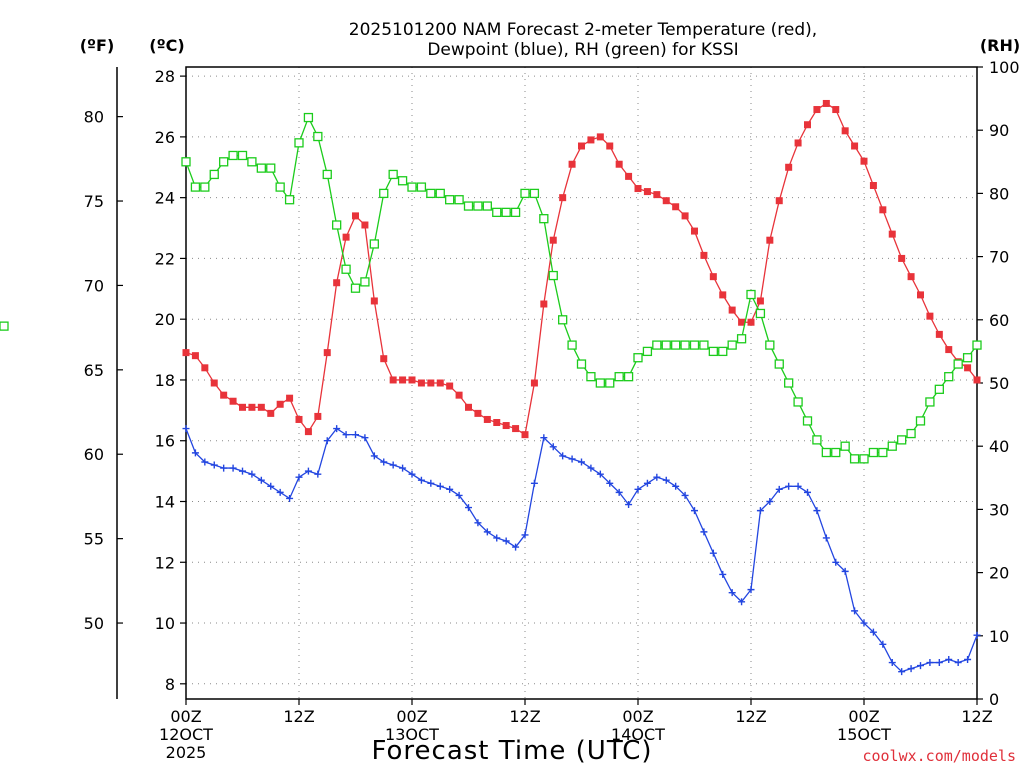 This screenshot has height=768, width=1024. Describe the element at coordinates (999, 257) in the screenshot. I see `rh-tick-label: 70` at that location.